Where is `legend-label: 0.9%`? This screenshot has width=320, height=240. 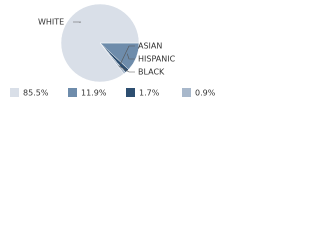 legend-label: 0.9% is located at coordinates (205, 93).